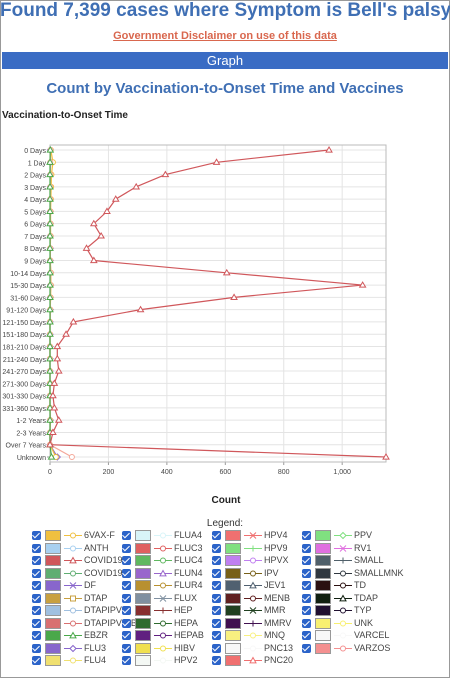 This screenshot has width=450, height=678. What do you see at coordinates (279, 647) in the screenshot?
I see `legend-label: PNC13` at bounding box center [279, 647].